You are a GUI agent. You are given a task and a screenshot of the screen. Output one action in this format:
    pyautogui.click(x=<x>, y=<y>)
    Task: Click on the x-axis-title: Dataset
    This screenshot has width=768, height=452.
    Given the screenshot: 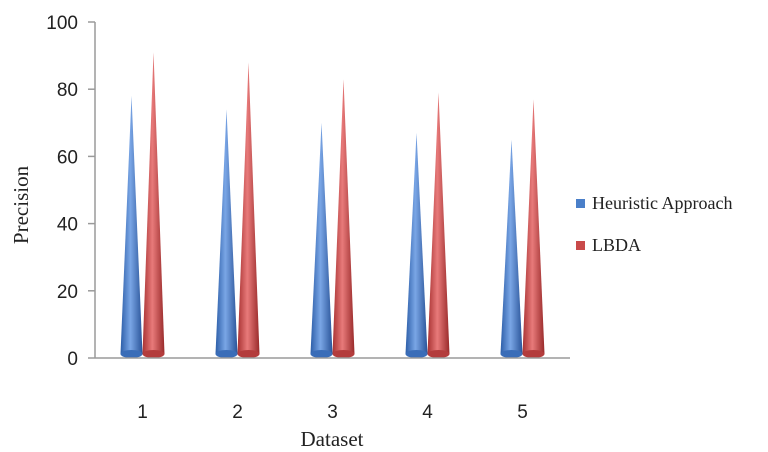 What is the action you would take?
    pyautogui.click(x=332, y=439)
    